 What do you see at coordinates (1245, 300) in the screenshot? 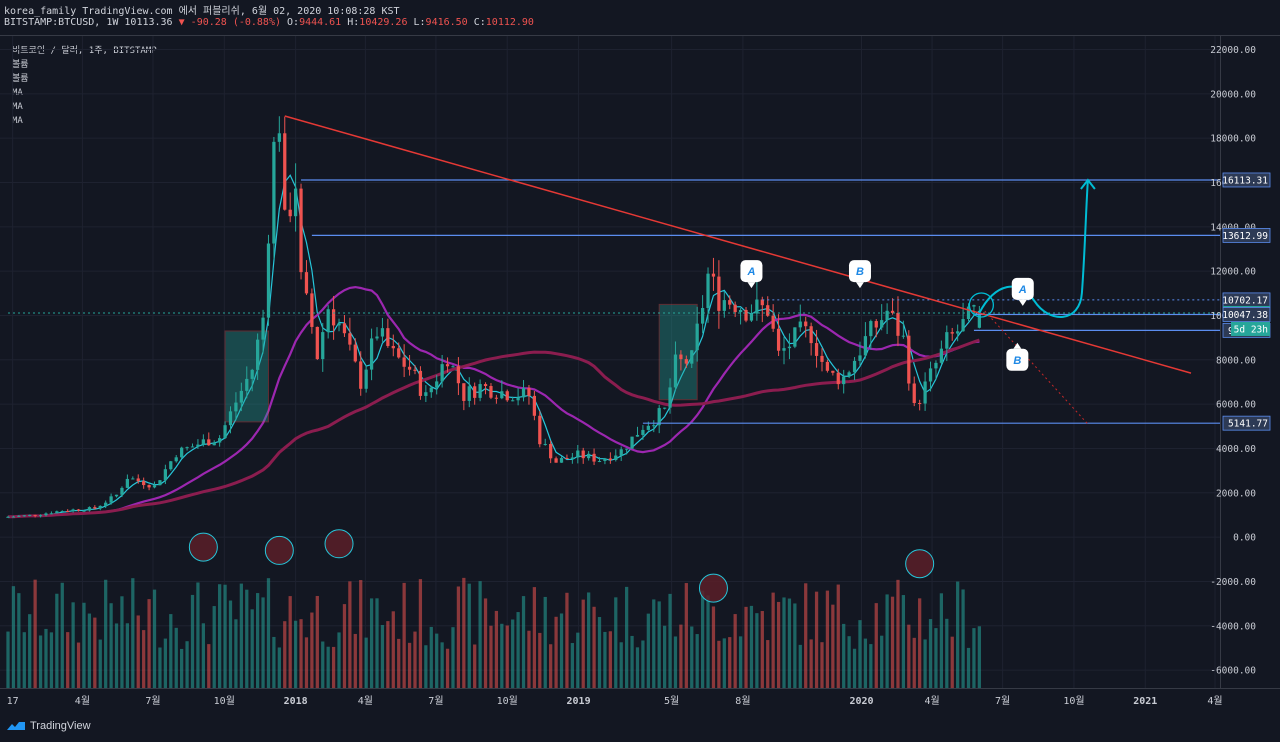
I see `price-tag-label: 10702.17` at bounding box center [1245, 300].